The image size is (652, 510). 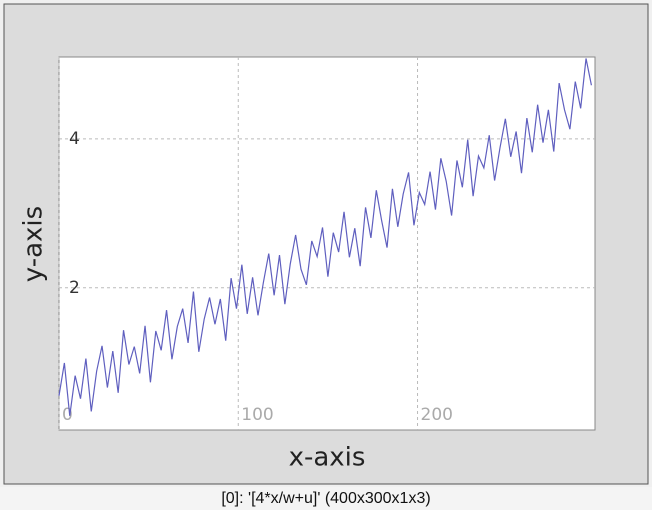 What do you see at coordinates (437, 415) in the screenshot?
I see `x-tick-label: 200` at bounding box center [437, 415].